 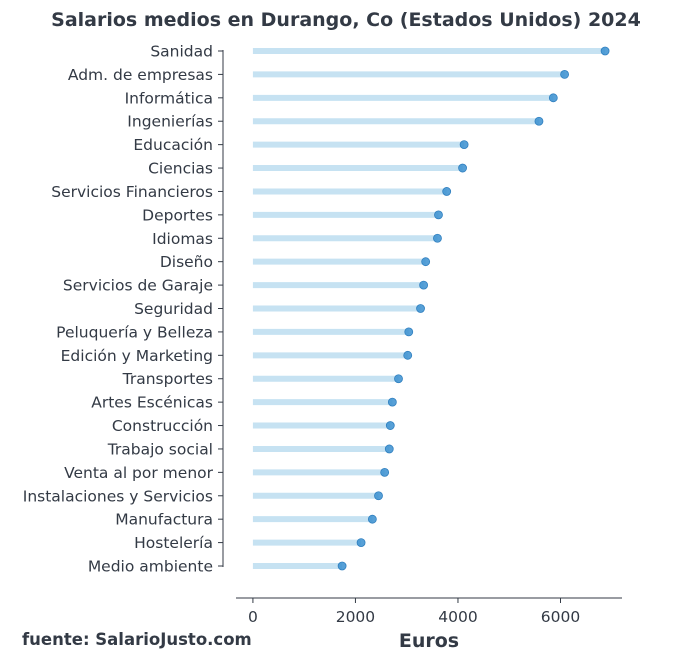 What do you see at coordinates (140, 75) in the screenshot?
I see `category-label-1: Adm. de empresas` at bounding box center [140, 75].